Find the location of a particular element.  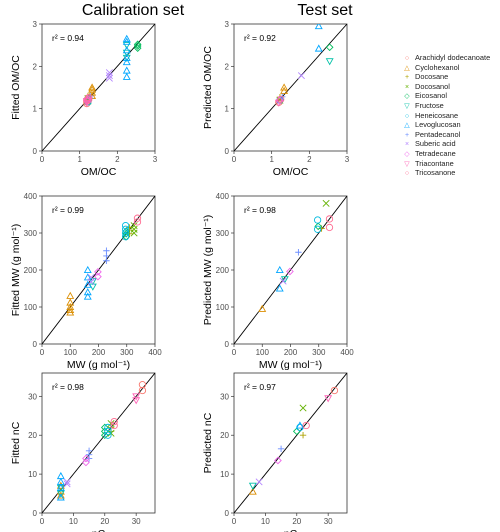

y-axis-label: Fitted MW (g mol⁻¹) is located at coordinates (16, 270).